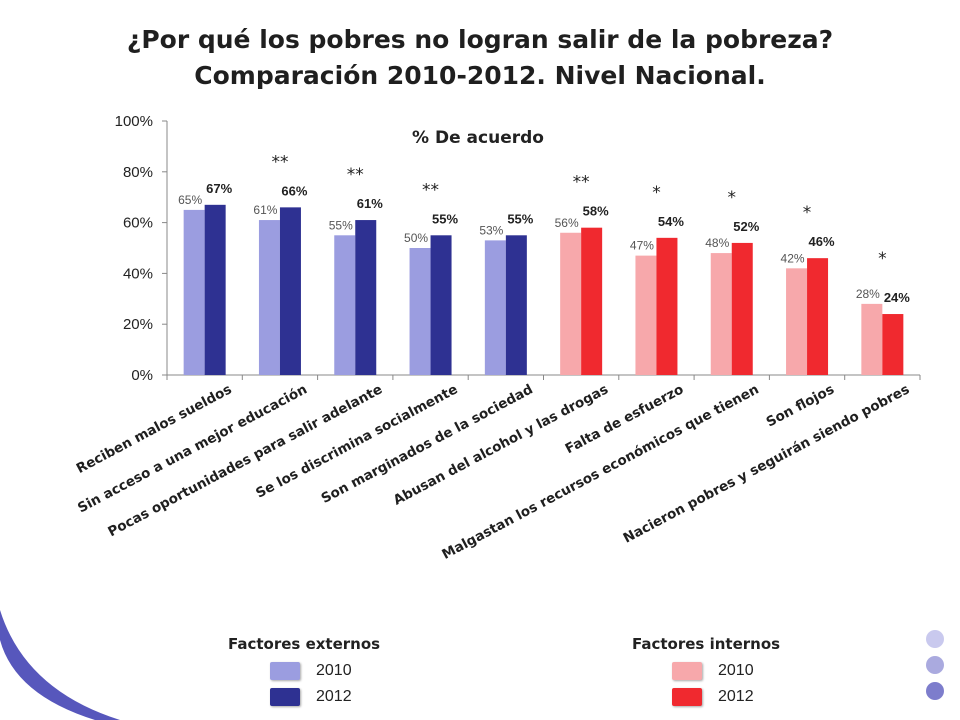 This screenshot has width=960, height=720. Describe the element at coordinates (285, 697) in the screenshot. I see `legend-swatch-externos-2012` at that location.